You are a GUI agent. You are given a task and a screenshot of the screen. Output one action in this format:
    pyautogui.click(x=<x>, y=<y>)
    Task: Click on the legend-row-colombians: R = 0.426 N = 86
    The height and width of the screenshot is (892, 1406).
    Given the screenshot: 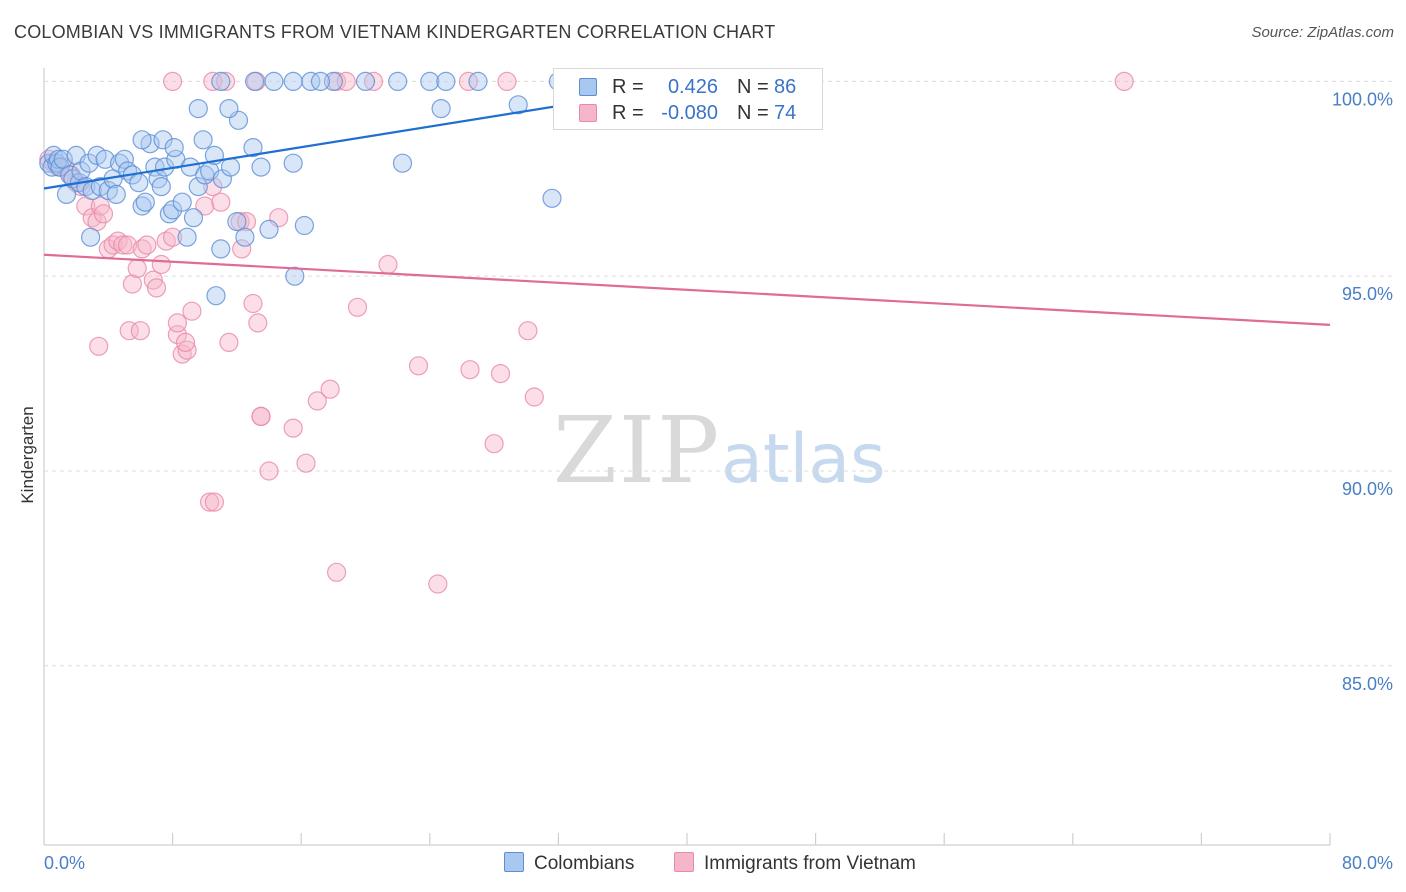 What is the action you would take?
    pyautogui.click(x=688, y=87)
    